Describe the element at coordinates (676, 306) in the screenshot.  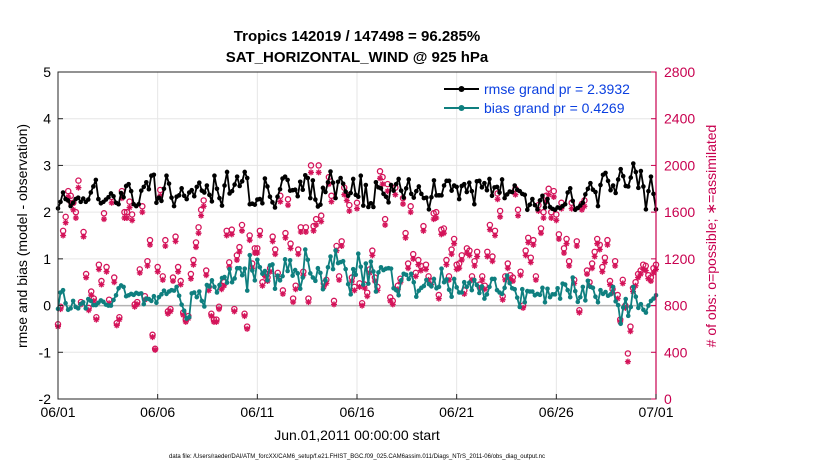
I see `y2-tick-label: 800` at that location.